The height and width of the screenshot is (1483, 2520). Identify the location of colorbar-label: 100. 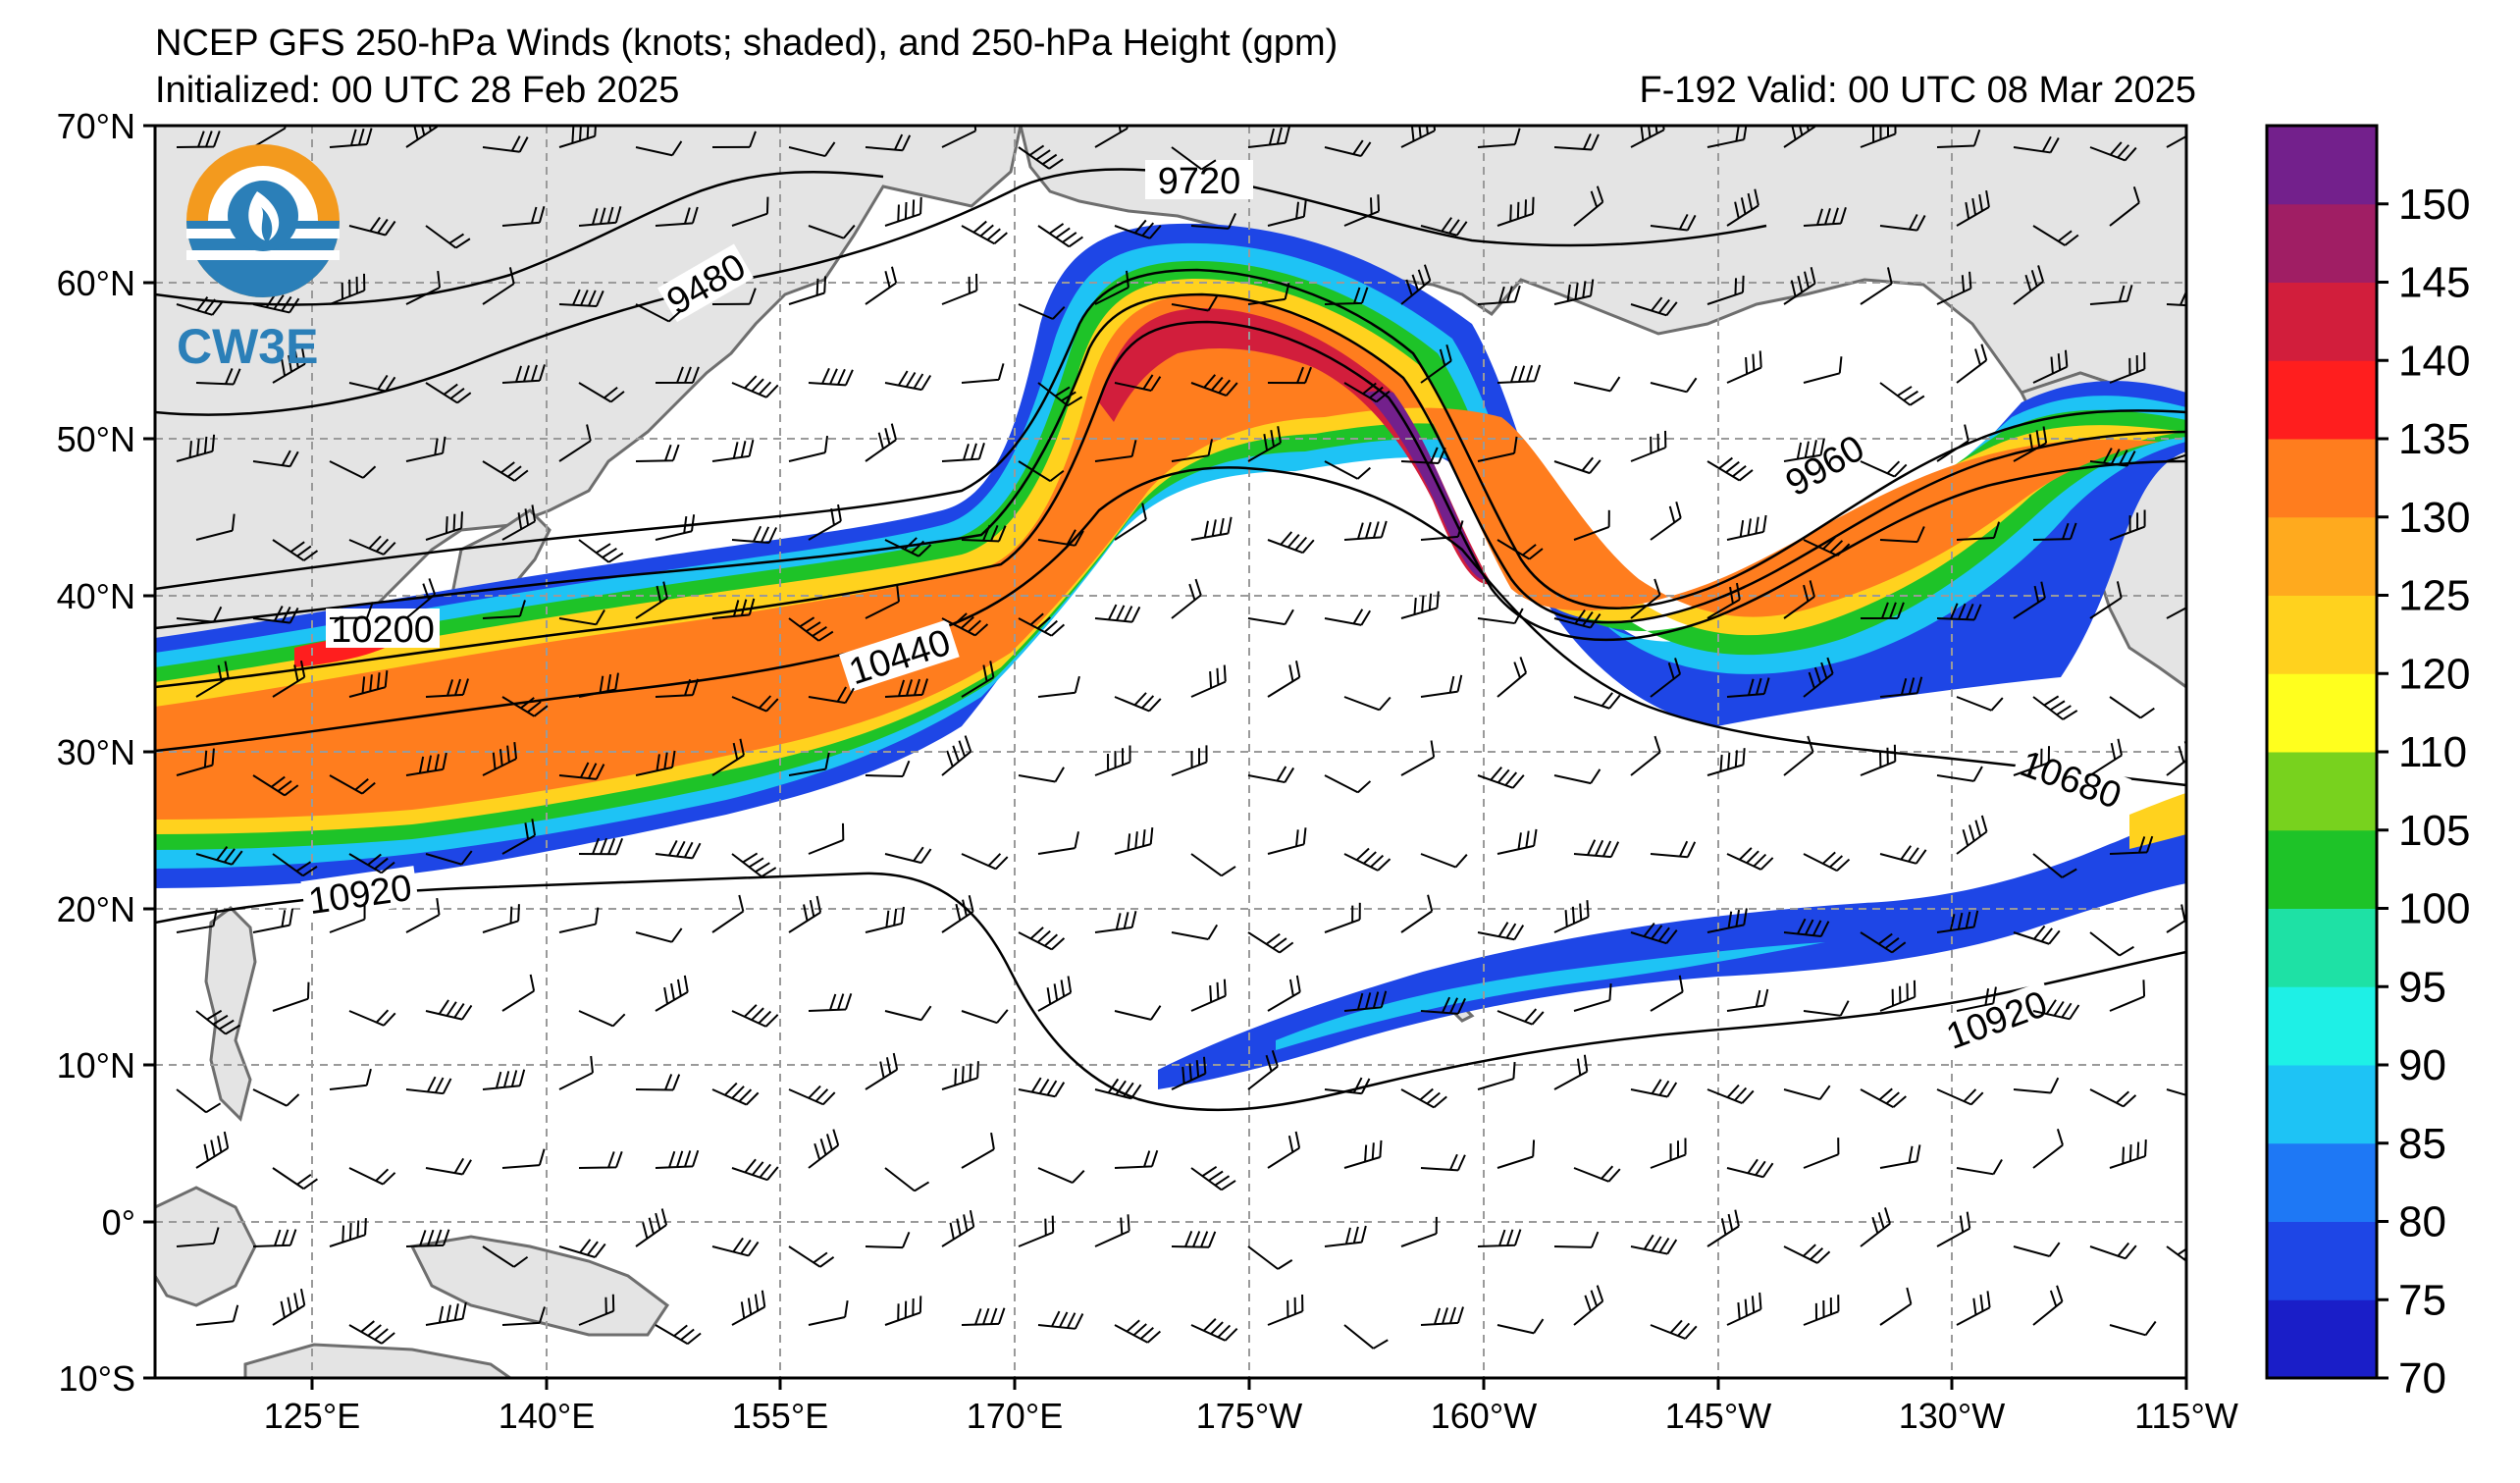
(2434, 909).